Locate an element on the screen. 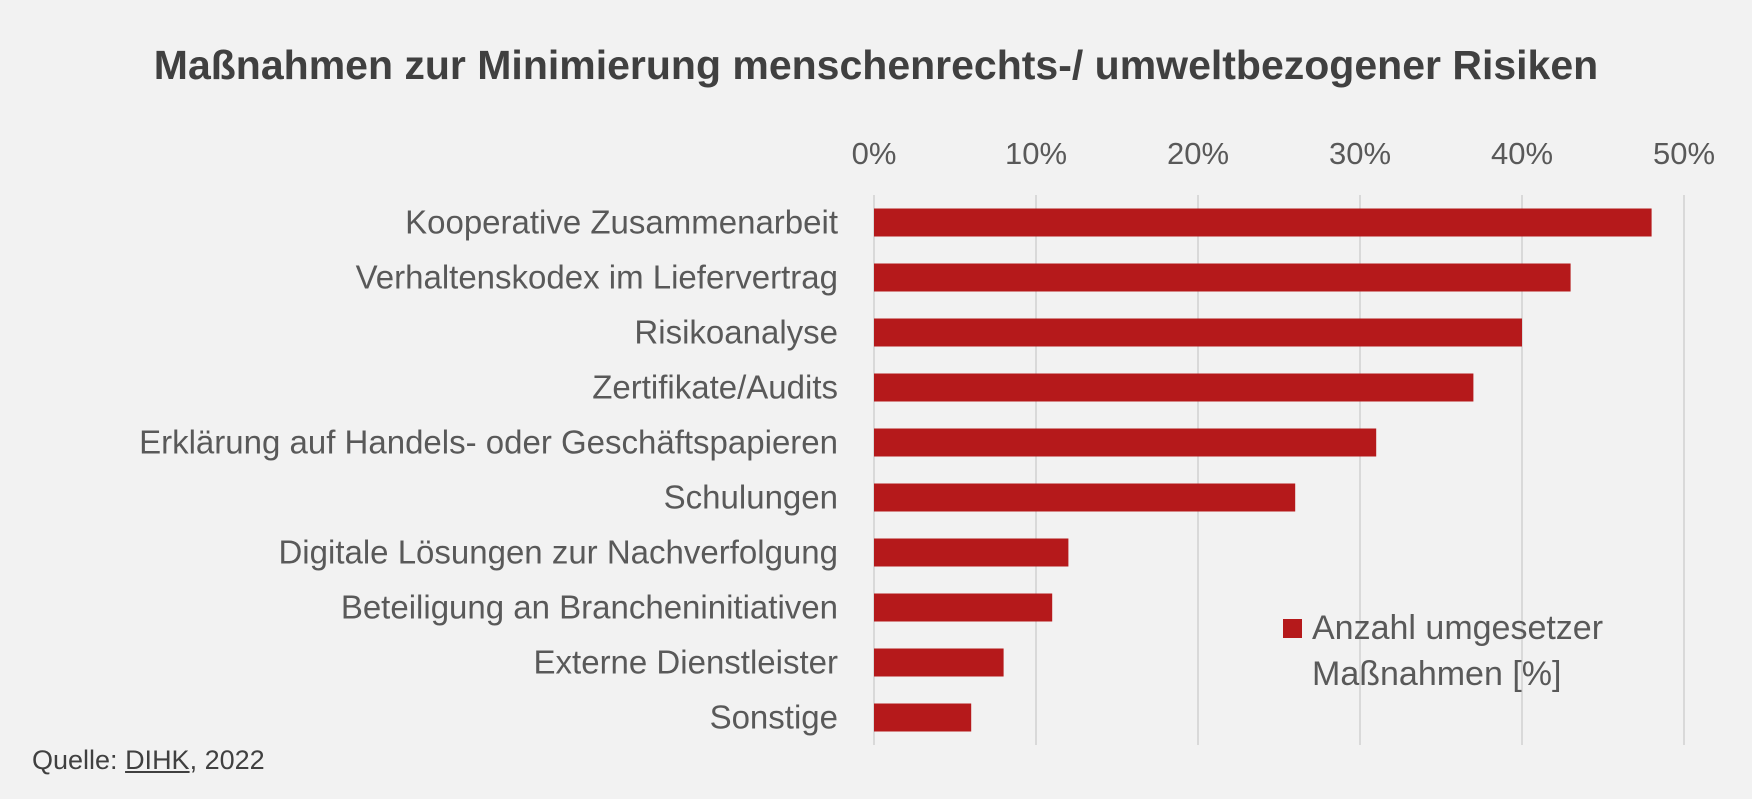  x-tick-label: 20% is located at coordinates (1198, 153).